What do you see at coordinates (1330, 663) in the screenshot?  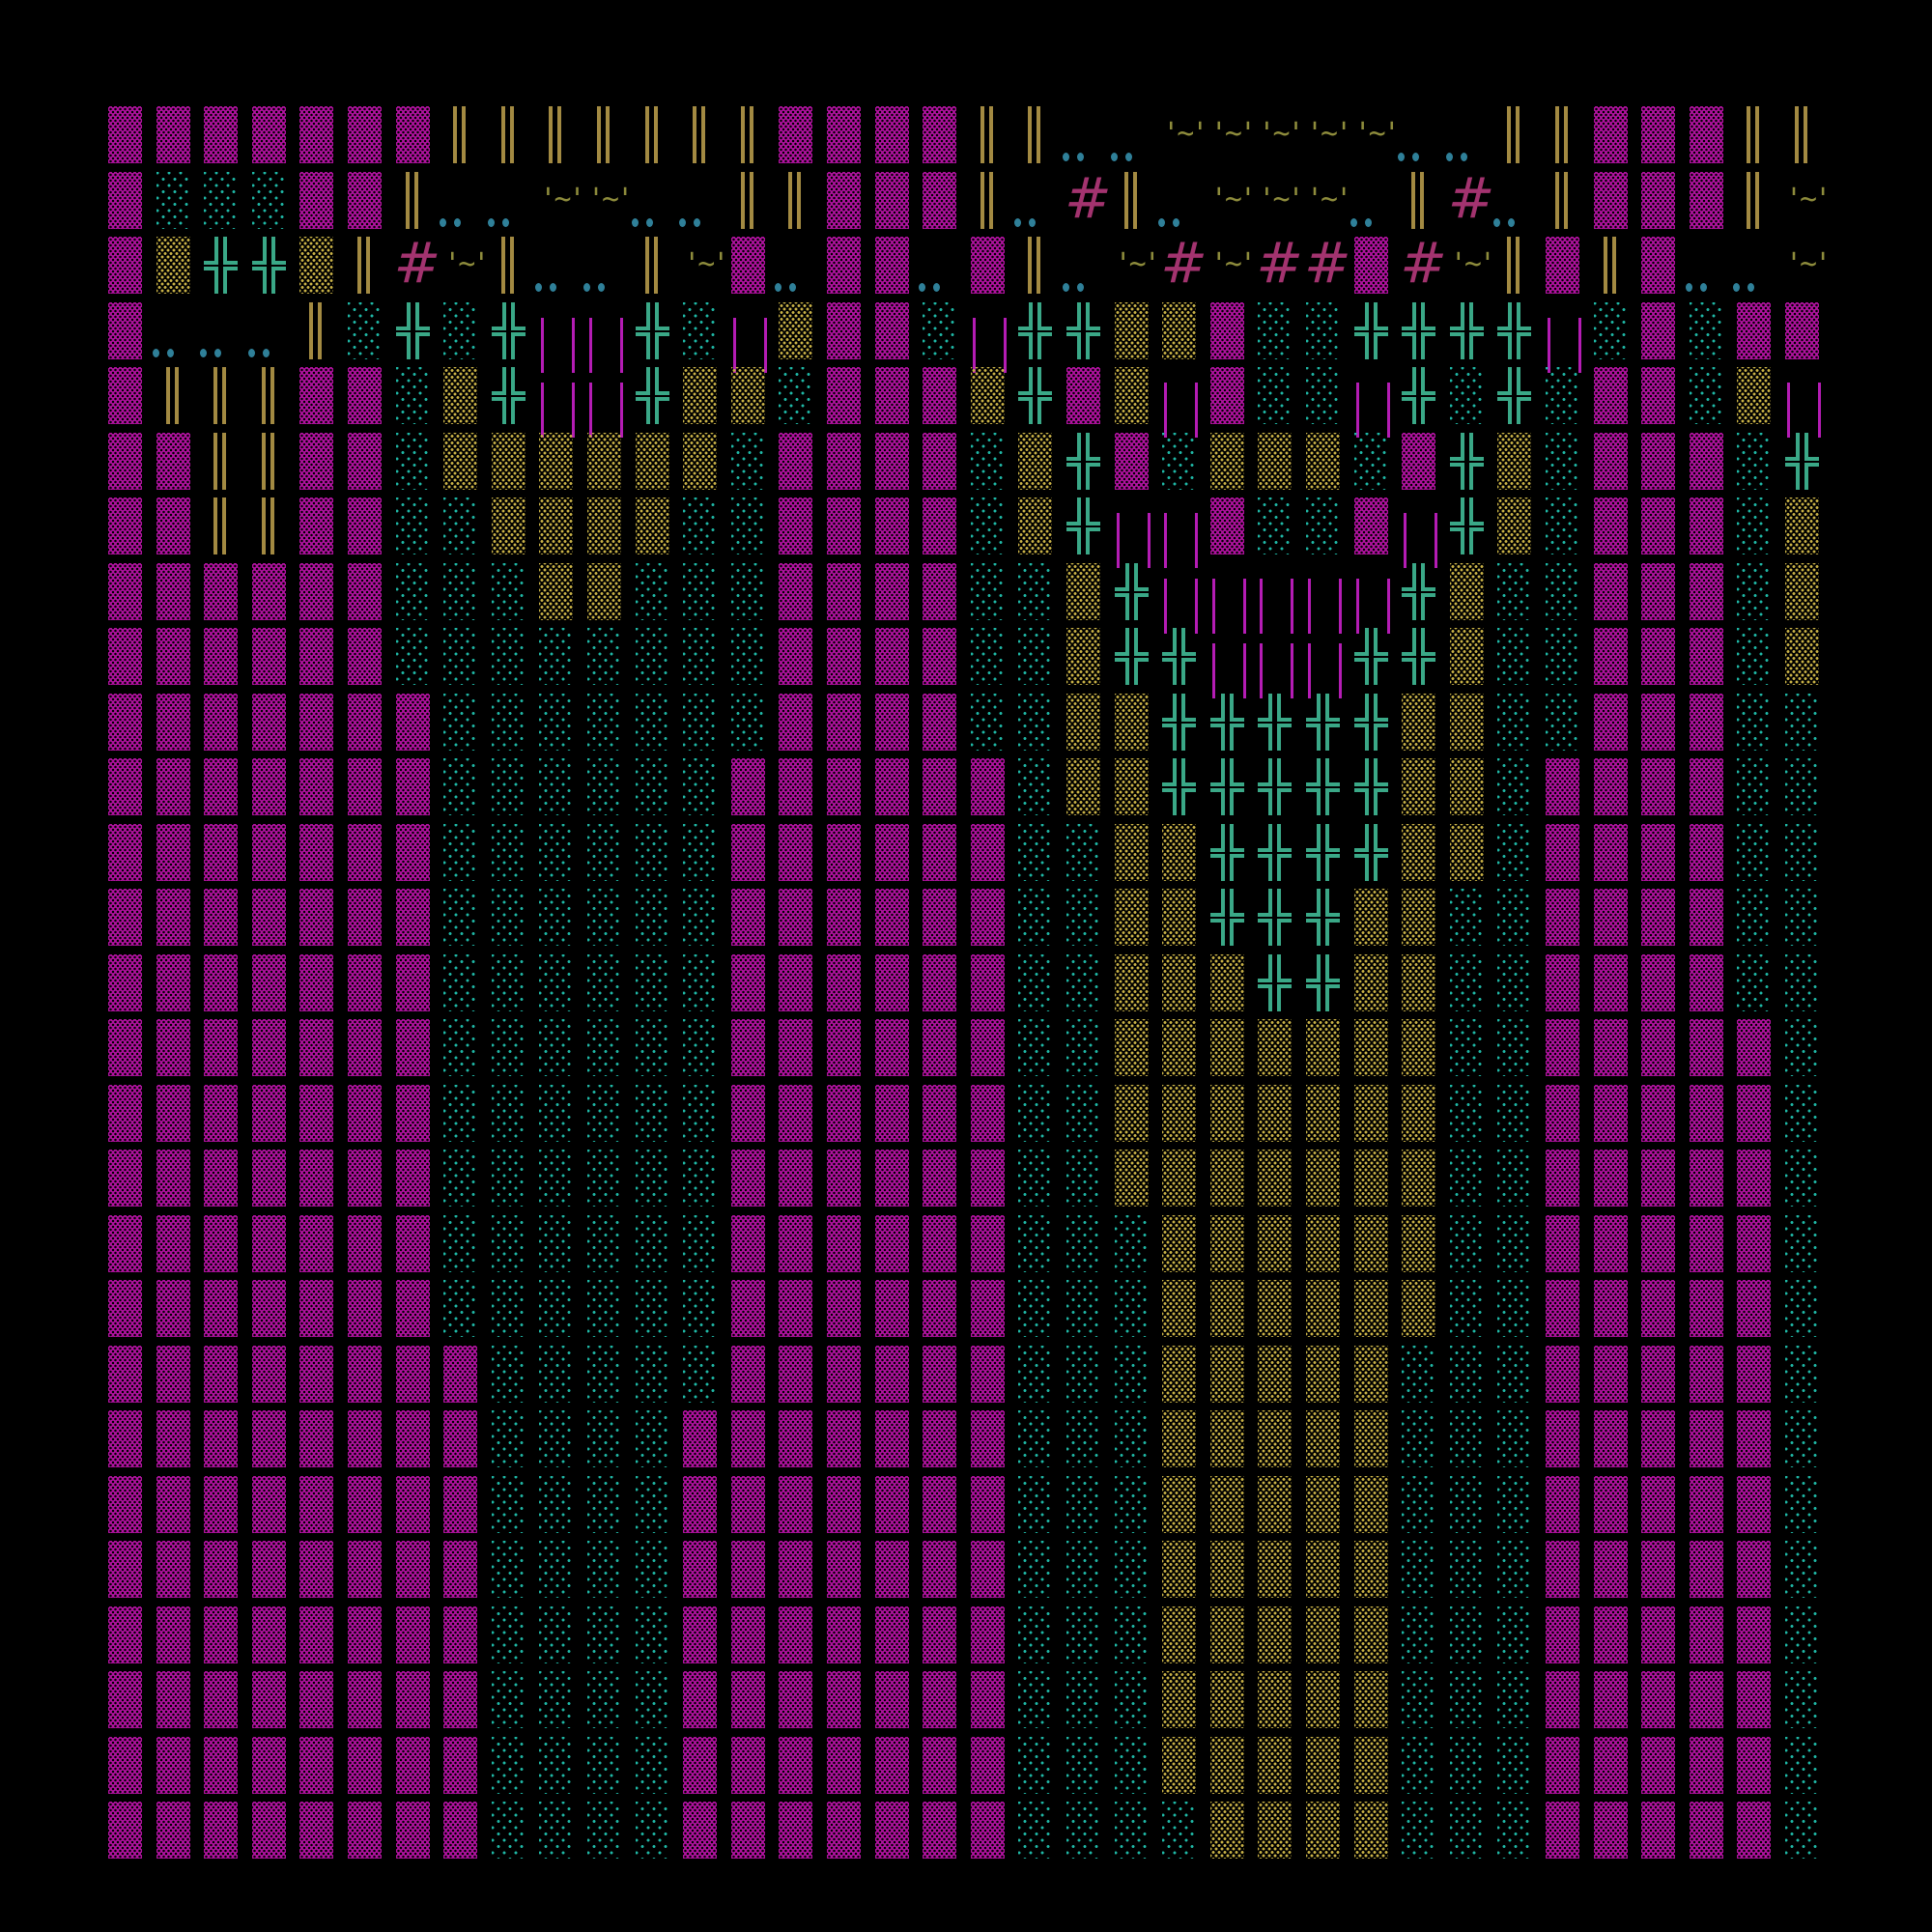 I see `glyph-pipe-pair` at bounding box center [1330, 663].